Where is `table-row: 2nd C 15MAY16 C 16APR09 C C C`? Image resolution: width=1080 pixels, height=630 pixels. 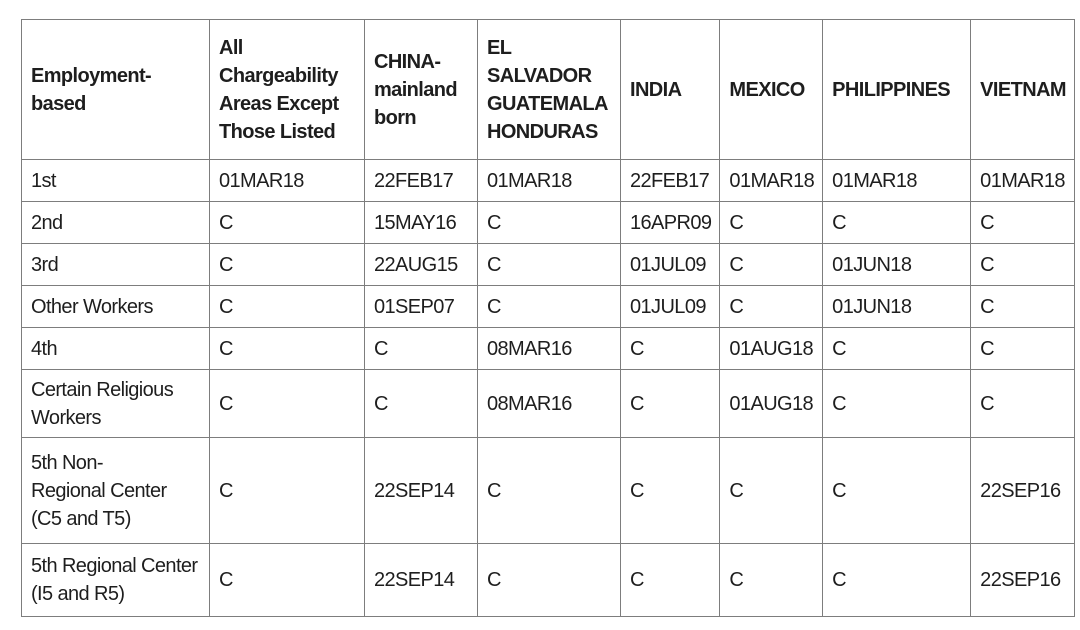 table-row: 2nd C 15MAY16 C 16APR09 C C C is located at coordinates (548, 222).